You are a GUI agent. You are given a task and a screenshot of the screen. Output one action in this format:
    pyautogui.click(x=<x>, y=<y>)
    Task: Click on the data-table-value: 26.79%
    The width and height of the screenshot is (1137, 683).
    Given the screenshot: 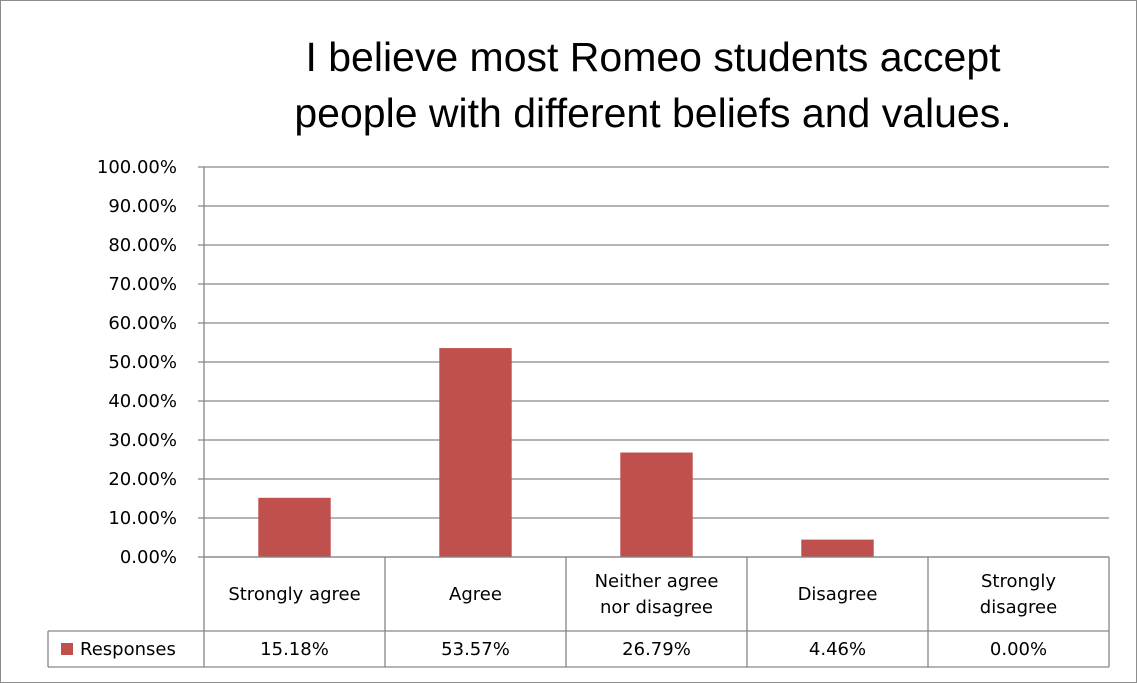 What is the action you would take?
    pyautogui.click(x=656, y=649)
    